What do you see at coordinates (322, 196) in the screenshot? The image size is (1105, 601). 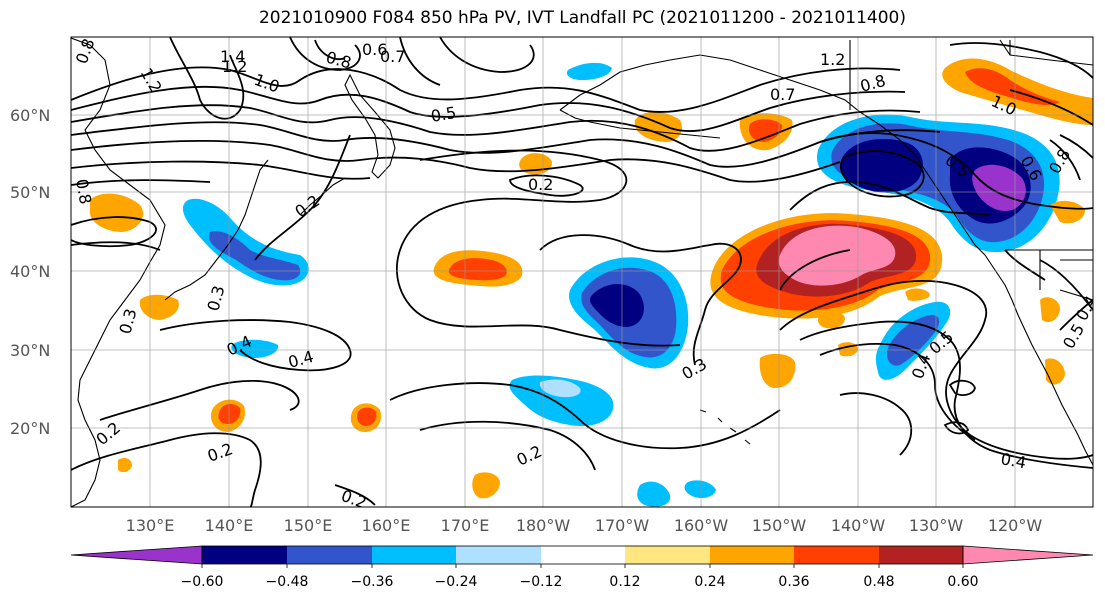 I see `coast-kuril` at bounding box center [322, 196].